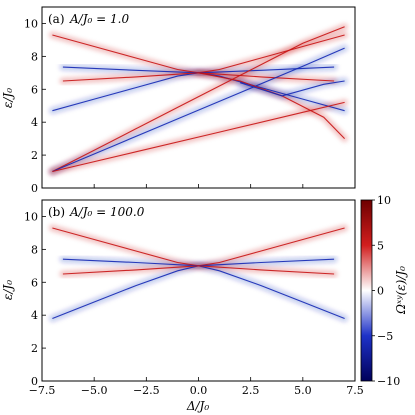 The width and height of the screenshot is (415, 415). Describe the element at coordinates (366, 290) in the screenshot. I see `colorbar-gradient` at that location.